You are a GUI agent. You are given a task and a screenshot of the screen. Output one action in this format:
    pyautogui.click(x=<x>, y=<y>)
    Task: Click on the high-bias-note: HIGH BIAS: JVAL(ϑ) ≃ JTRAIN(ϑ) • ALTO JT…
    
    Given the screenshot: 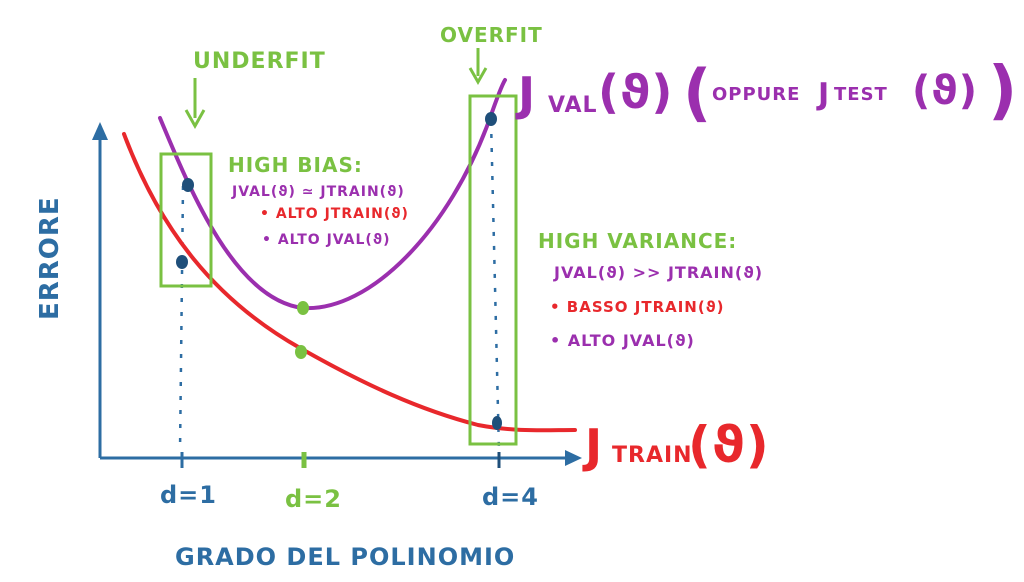 What is the action you would take?
    pyautogui.click(x=318, y=200)
    